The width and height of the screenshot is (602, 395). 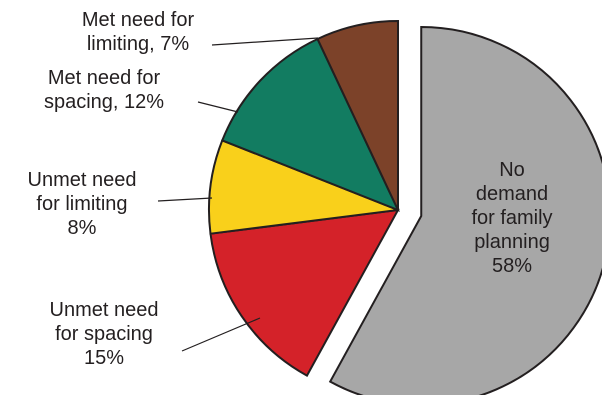 I want to click on slice-label-line: for spacing, so click(x=104, y=334).